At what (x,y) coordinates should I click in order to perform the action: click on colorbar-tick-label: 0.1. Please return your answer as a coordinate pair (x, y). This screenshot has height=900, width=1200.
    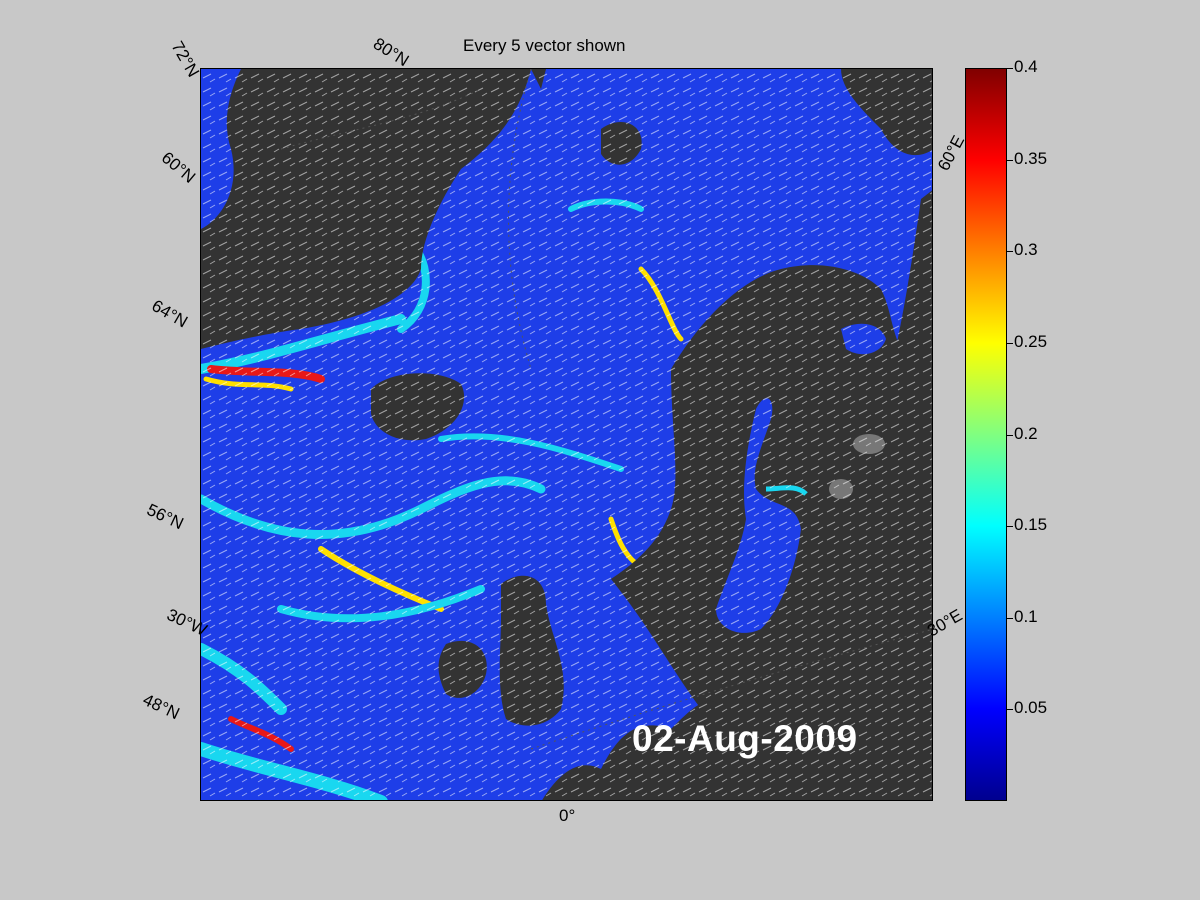
    Looking at the image, I should click on (1026, 616).